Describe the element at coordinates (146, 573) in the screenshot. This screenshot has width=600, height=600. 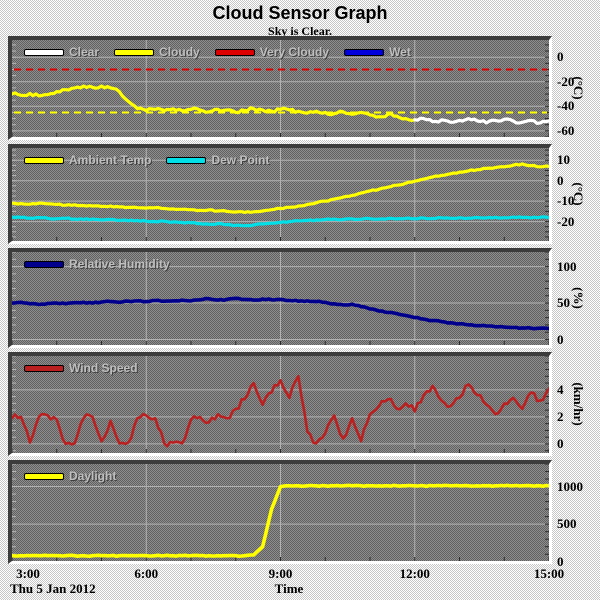
I see `x-tick-label-600: 6:00` at that location.